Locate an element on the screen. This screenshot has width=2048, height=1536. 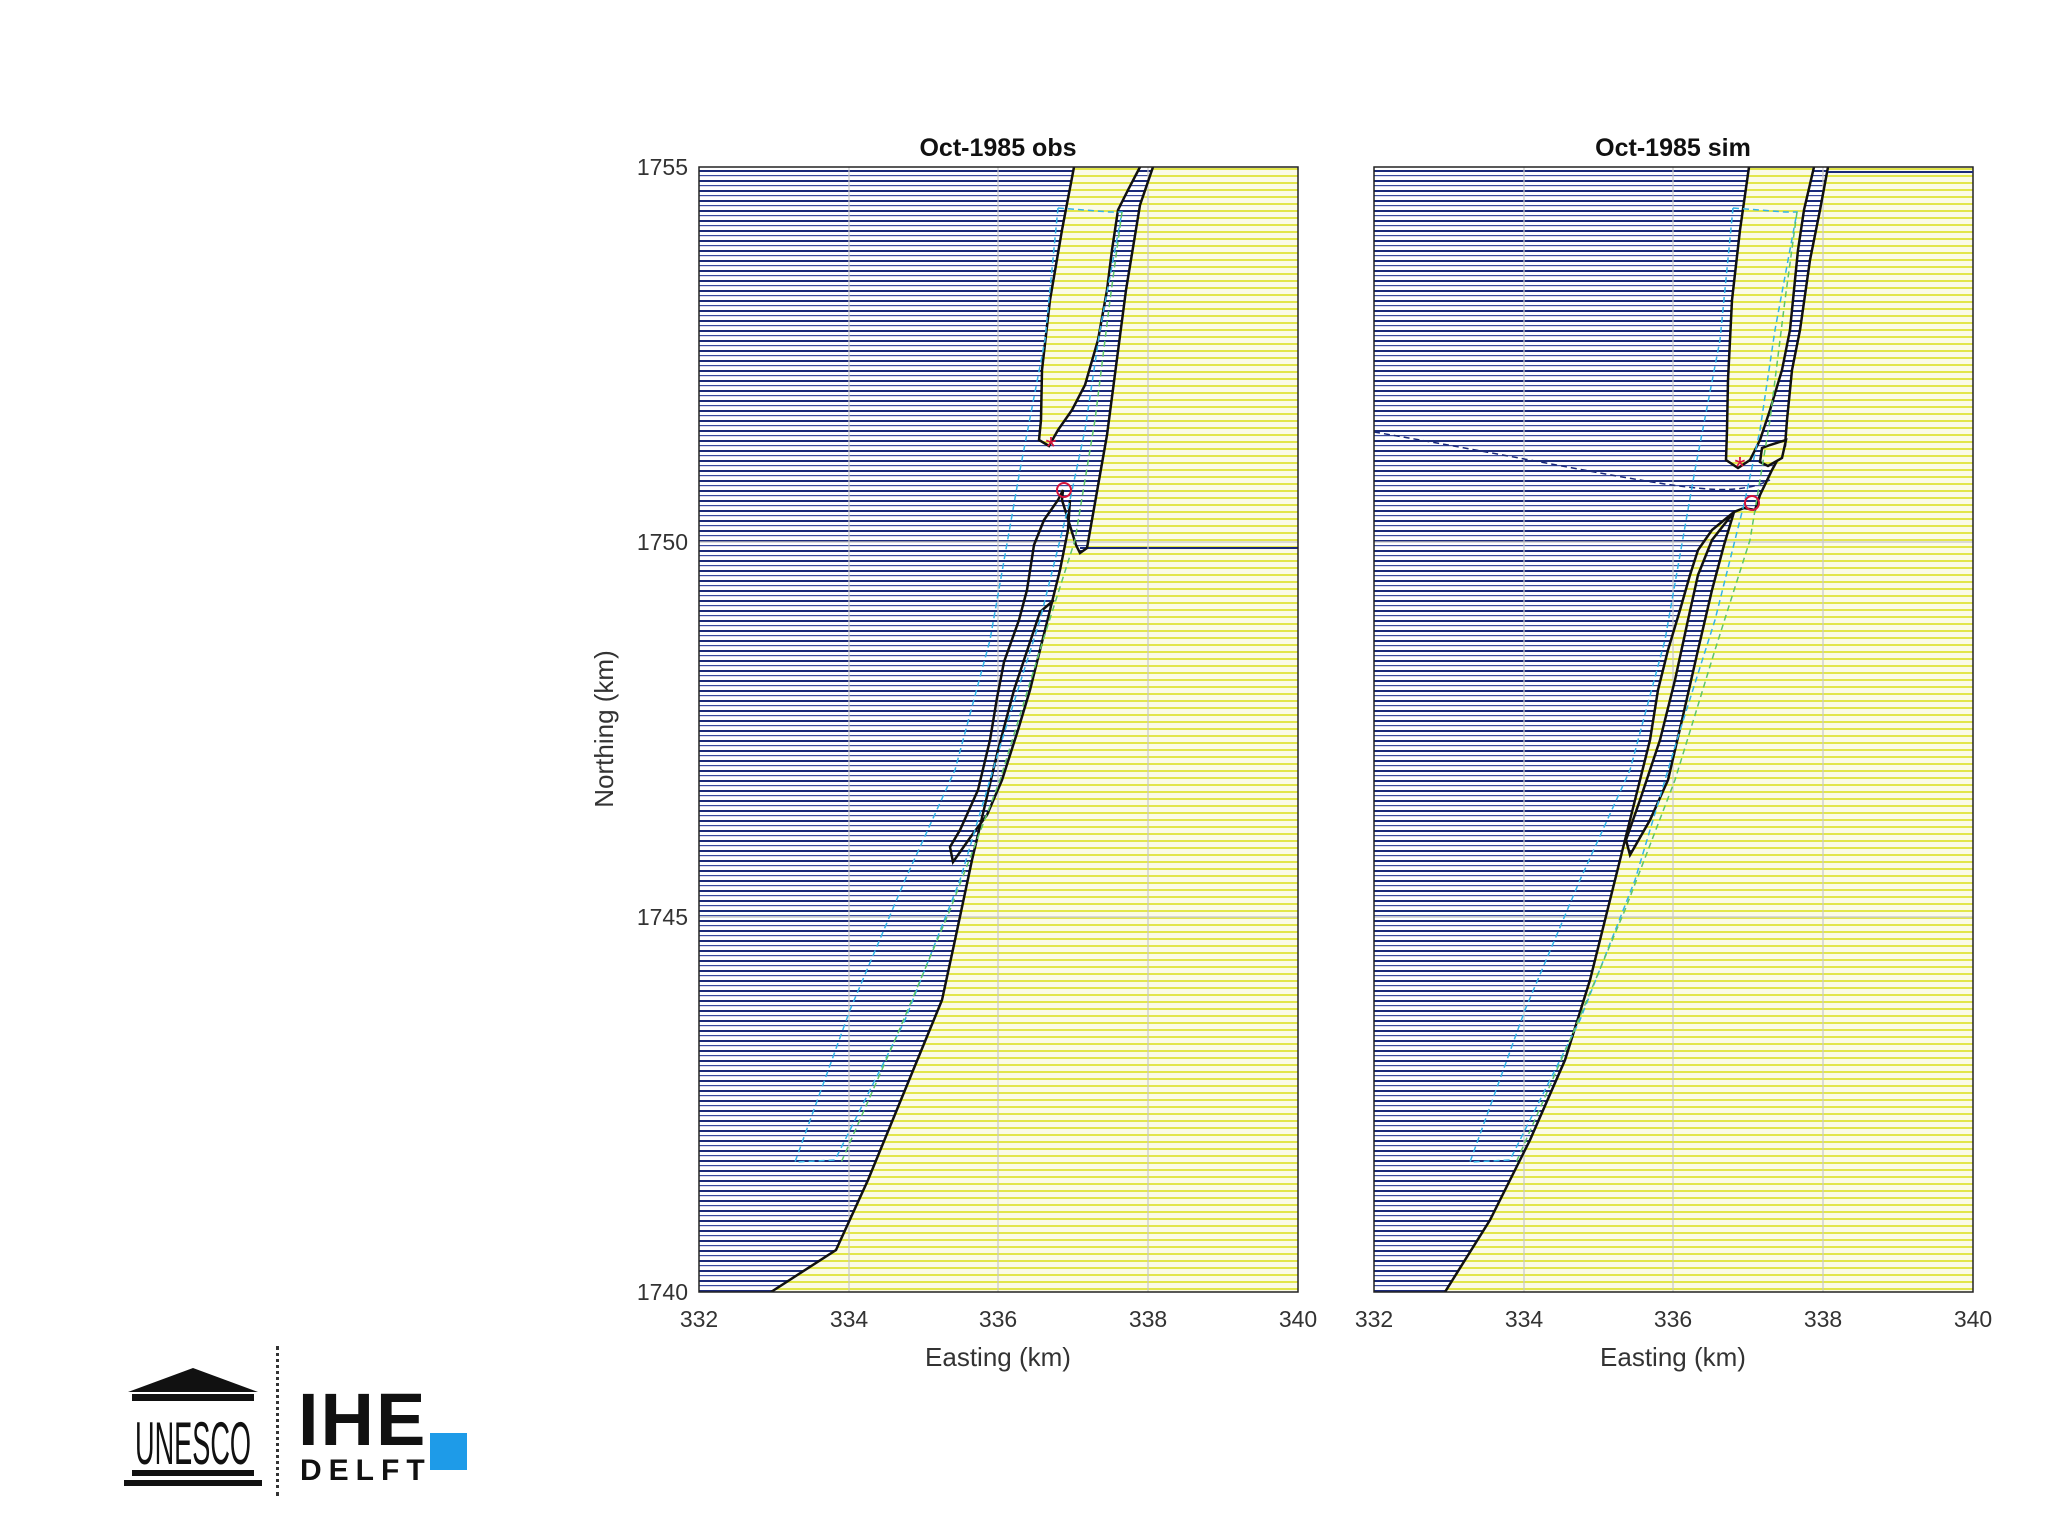
lagoon-outline is located at coordinates (1680, 685).